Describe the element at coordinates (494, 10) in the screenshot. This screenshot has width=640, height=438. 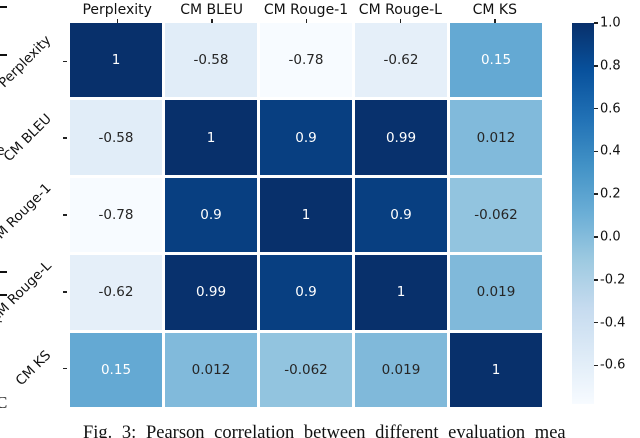
I see `column-header-cm-ks: CM KS` at that location.